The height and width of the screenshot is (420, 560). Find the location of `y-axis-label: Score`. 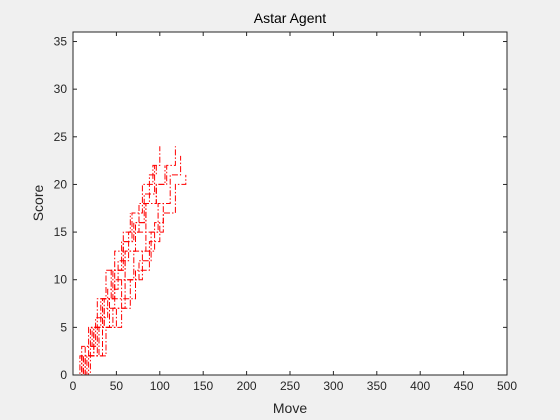

y-axis-label: Score is located at coordinates (38, 203).